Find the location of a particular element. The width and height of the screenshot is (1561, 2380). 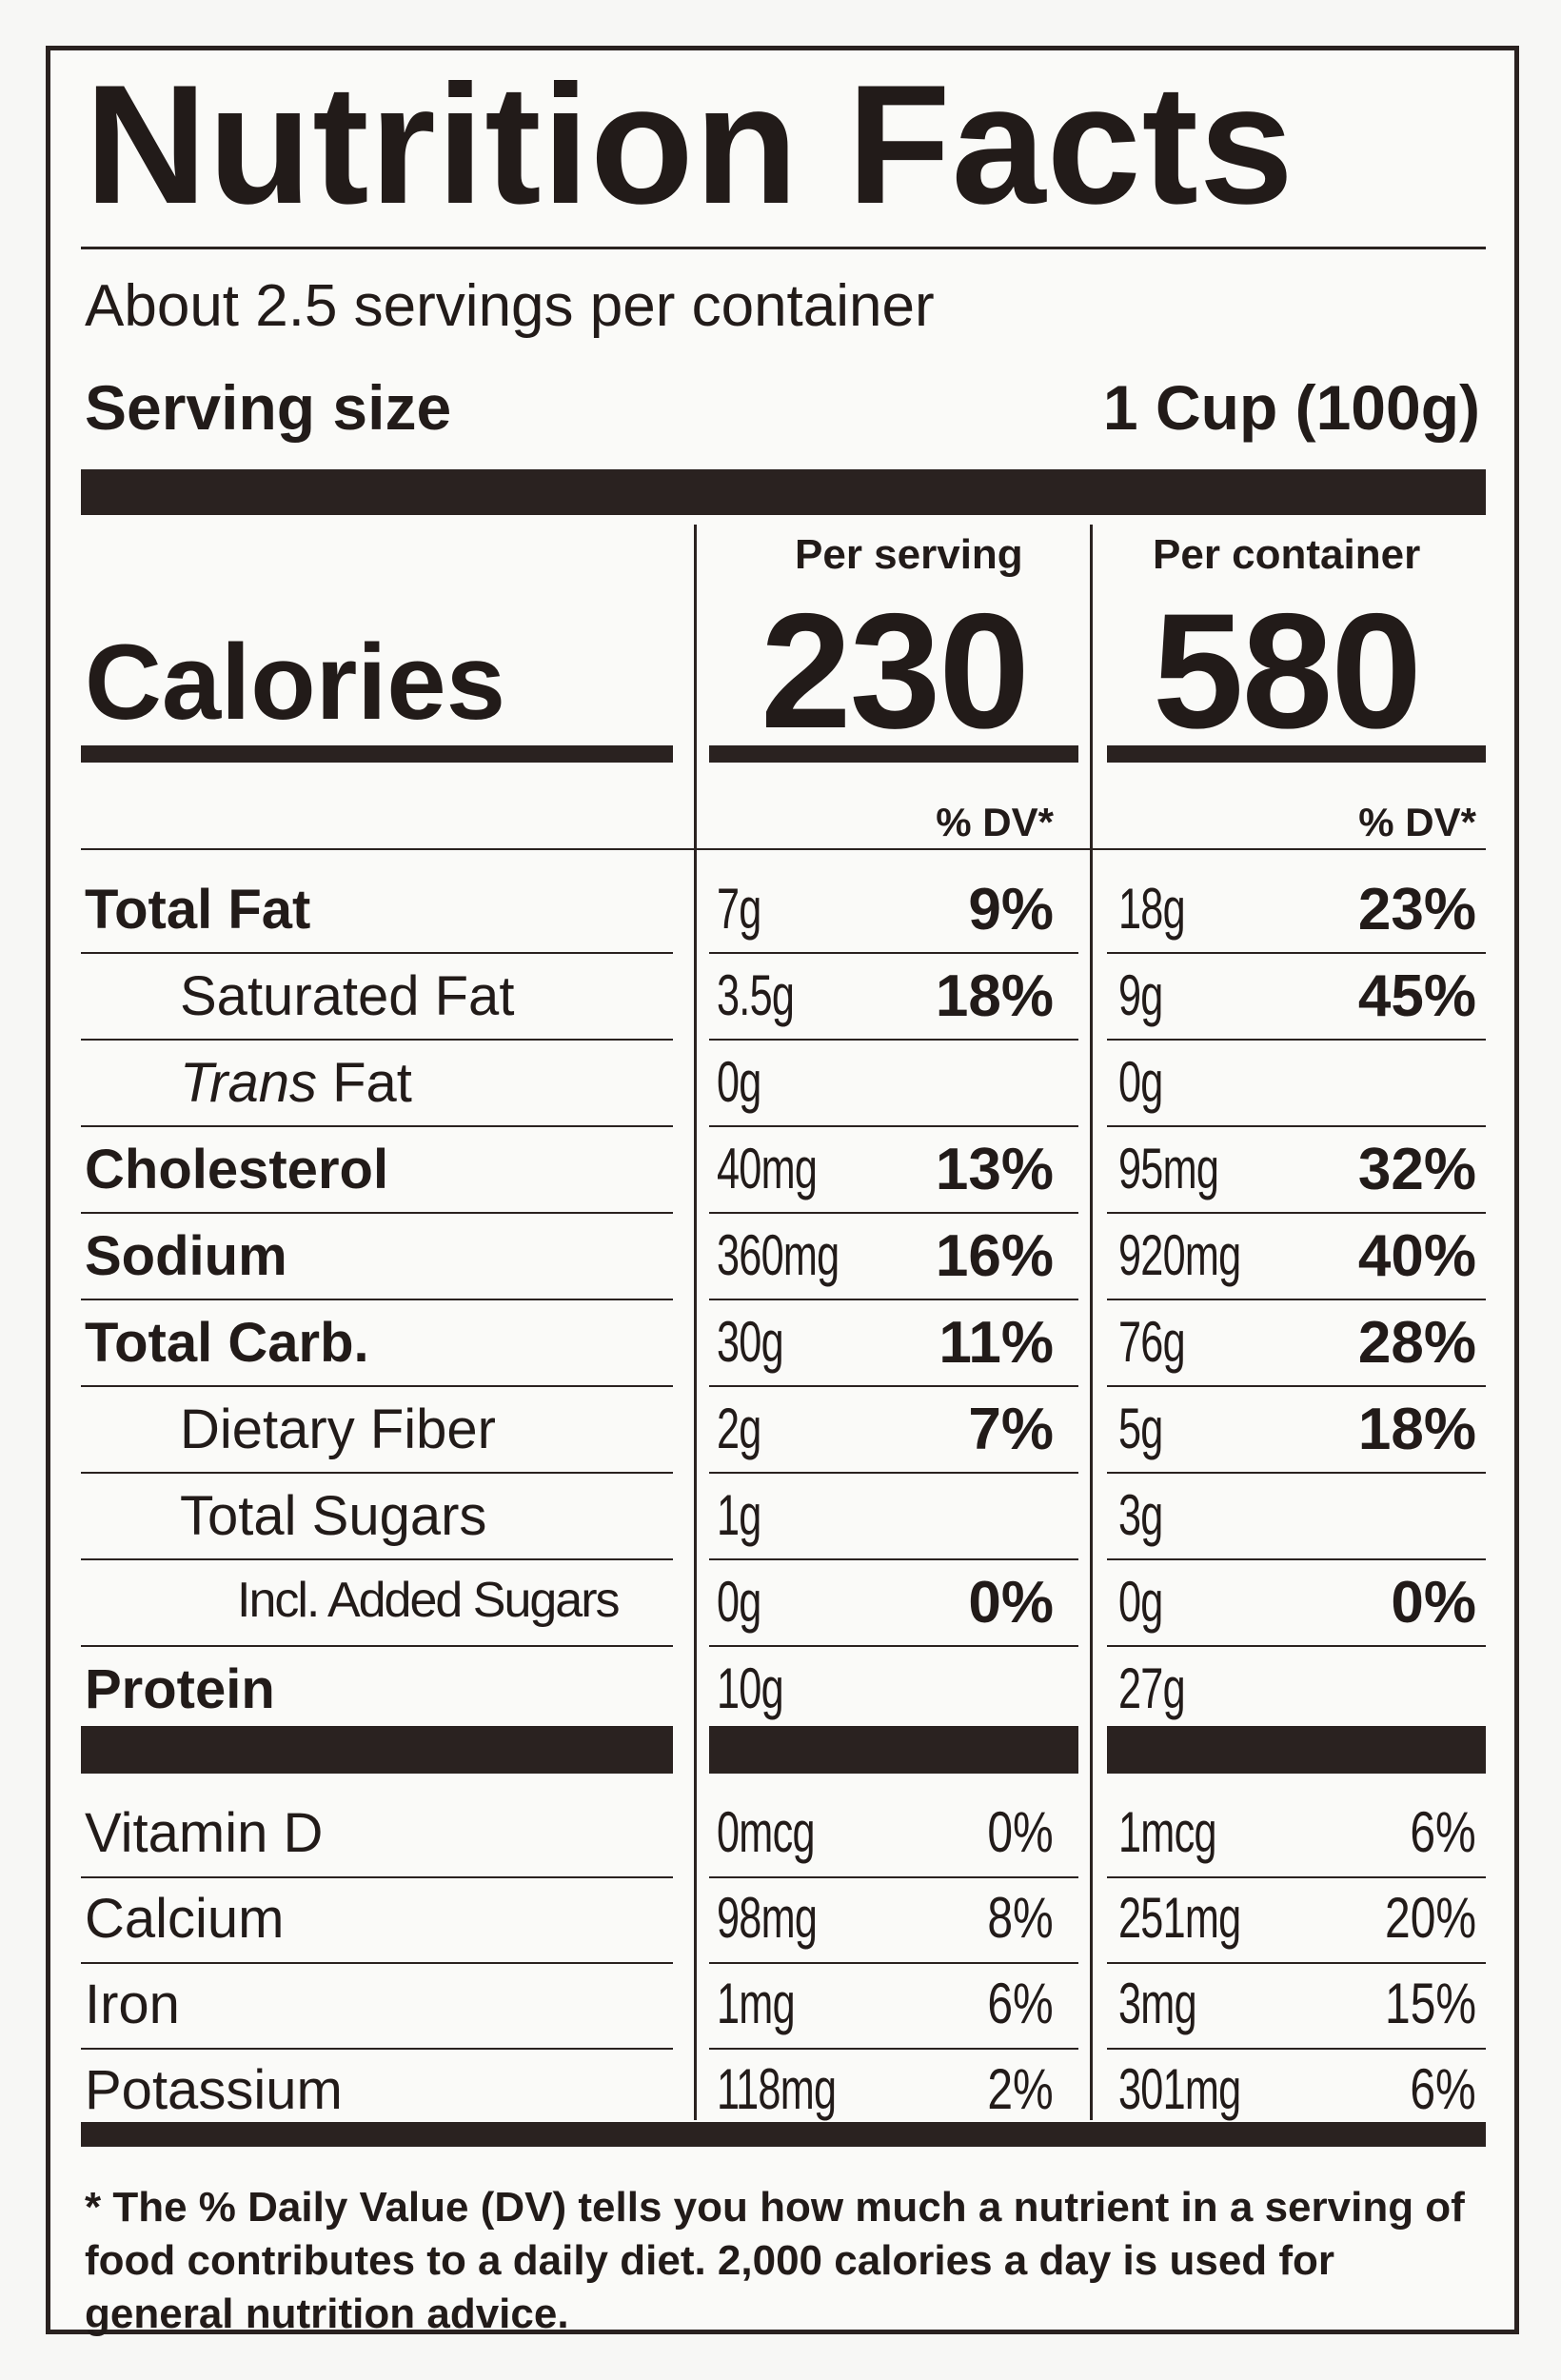

serving-dv: 9% is located at coordinates (1011, 909).